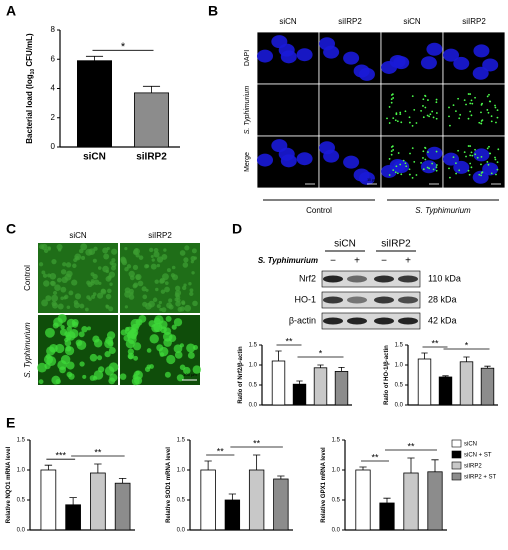  What do you see at coordinates (302, 320) in the screenshot?
I see `protein-label: β-actin` at bounding box center [302, 320].